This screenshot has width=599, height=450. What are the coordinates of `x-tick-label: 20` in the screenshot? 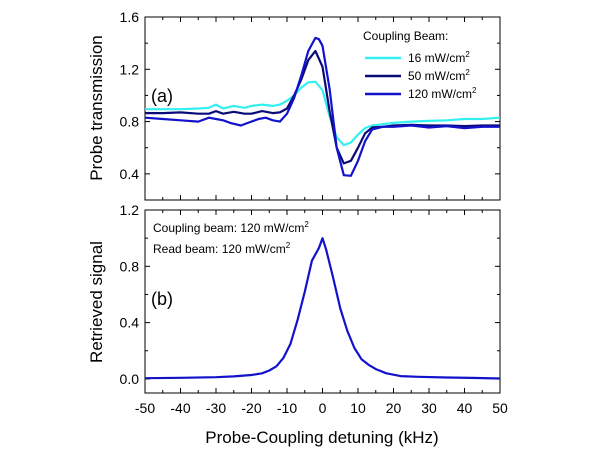 It's located at (394, 408).